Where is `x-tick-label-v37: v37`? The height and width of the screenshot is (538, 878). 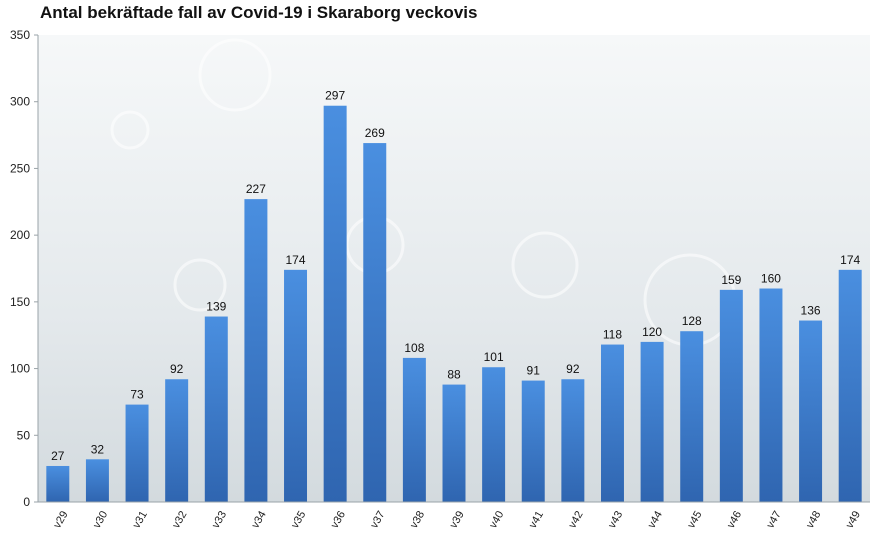 x-tick-label-v37: v37 is located at coordinates (377, 519).